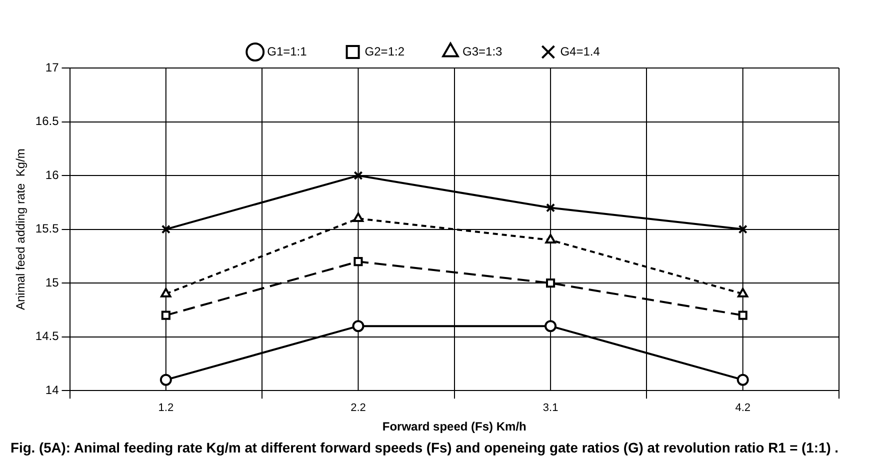 This screenshot has height=463, width=869. What do you see at coordinates (424, 447) in the screenshot?
I see `text: Fig. (5A): Animal feeding rate Kg/m at different forward speeds (Fs) and openeing gate ratios (G) at revolution ratio R1 = (1:1) .` at bounding box center [424, 447].